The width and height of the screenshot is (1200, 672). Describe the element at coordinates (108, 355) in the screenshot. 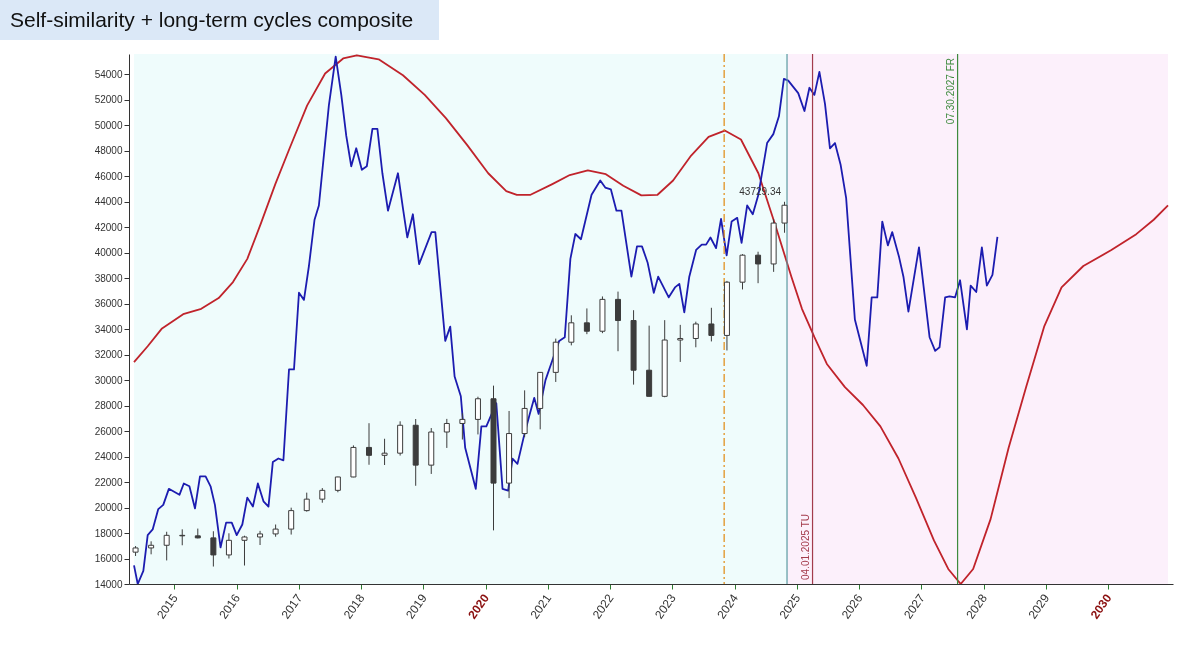

I see `y-tick-label: 32000` at that location.